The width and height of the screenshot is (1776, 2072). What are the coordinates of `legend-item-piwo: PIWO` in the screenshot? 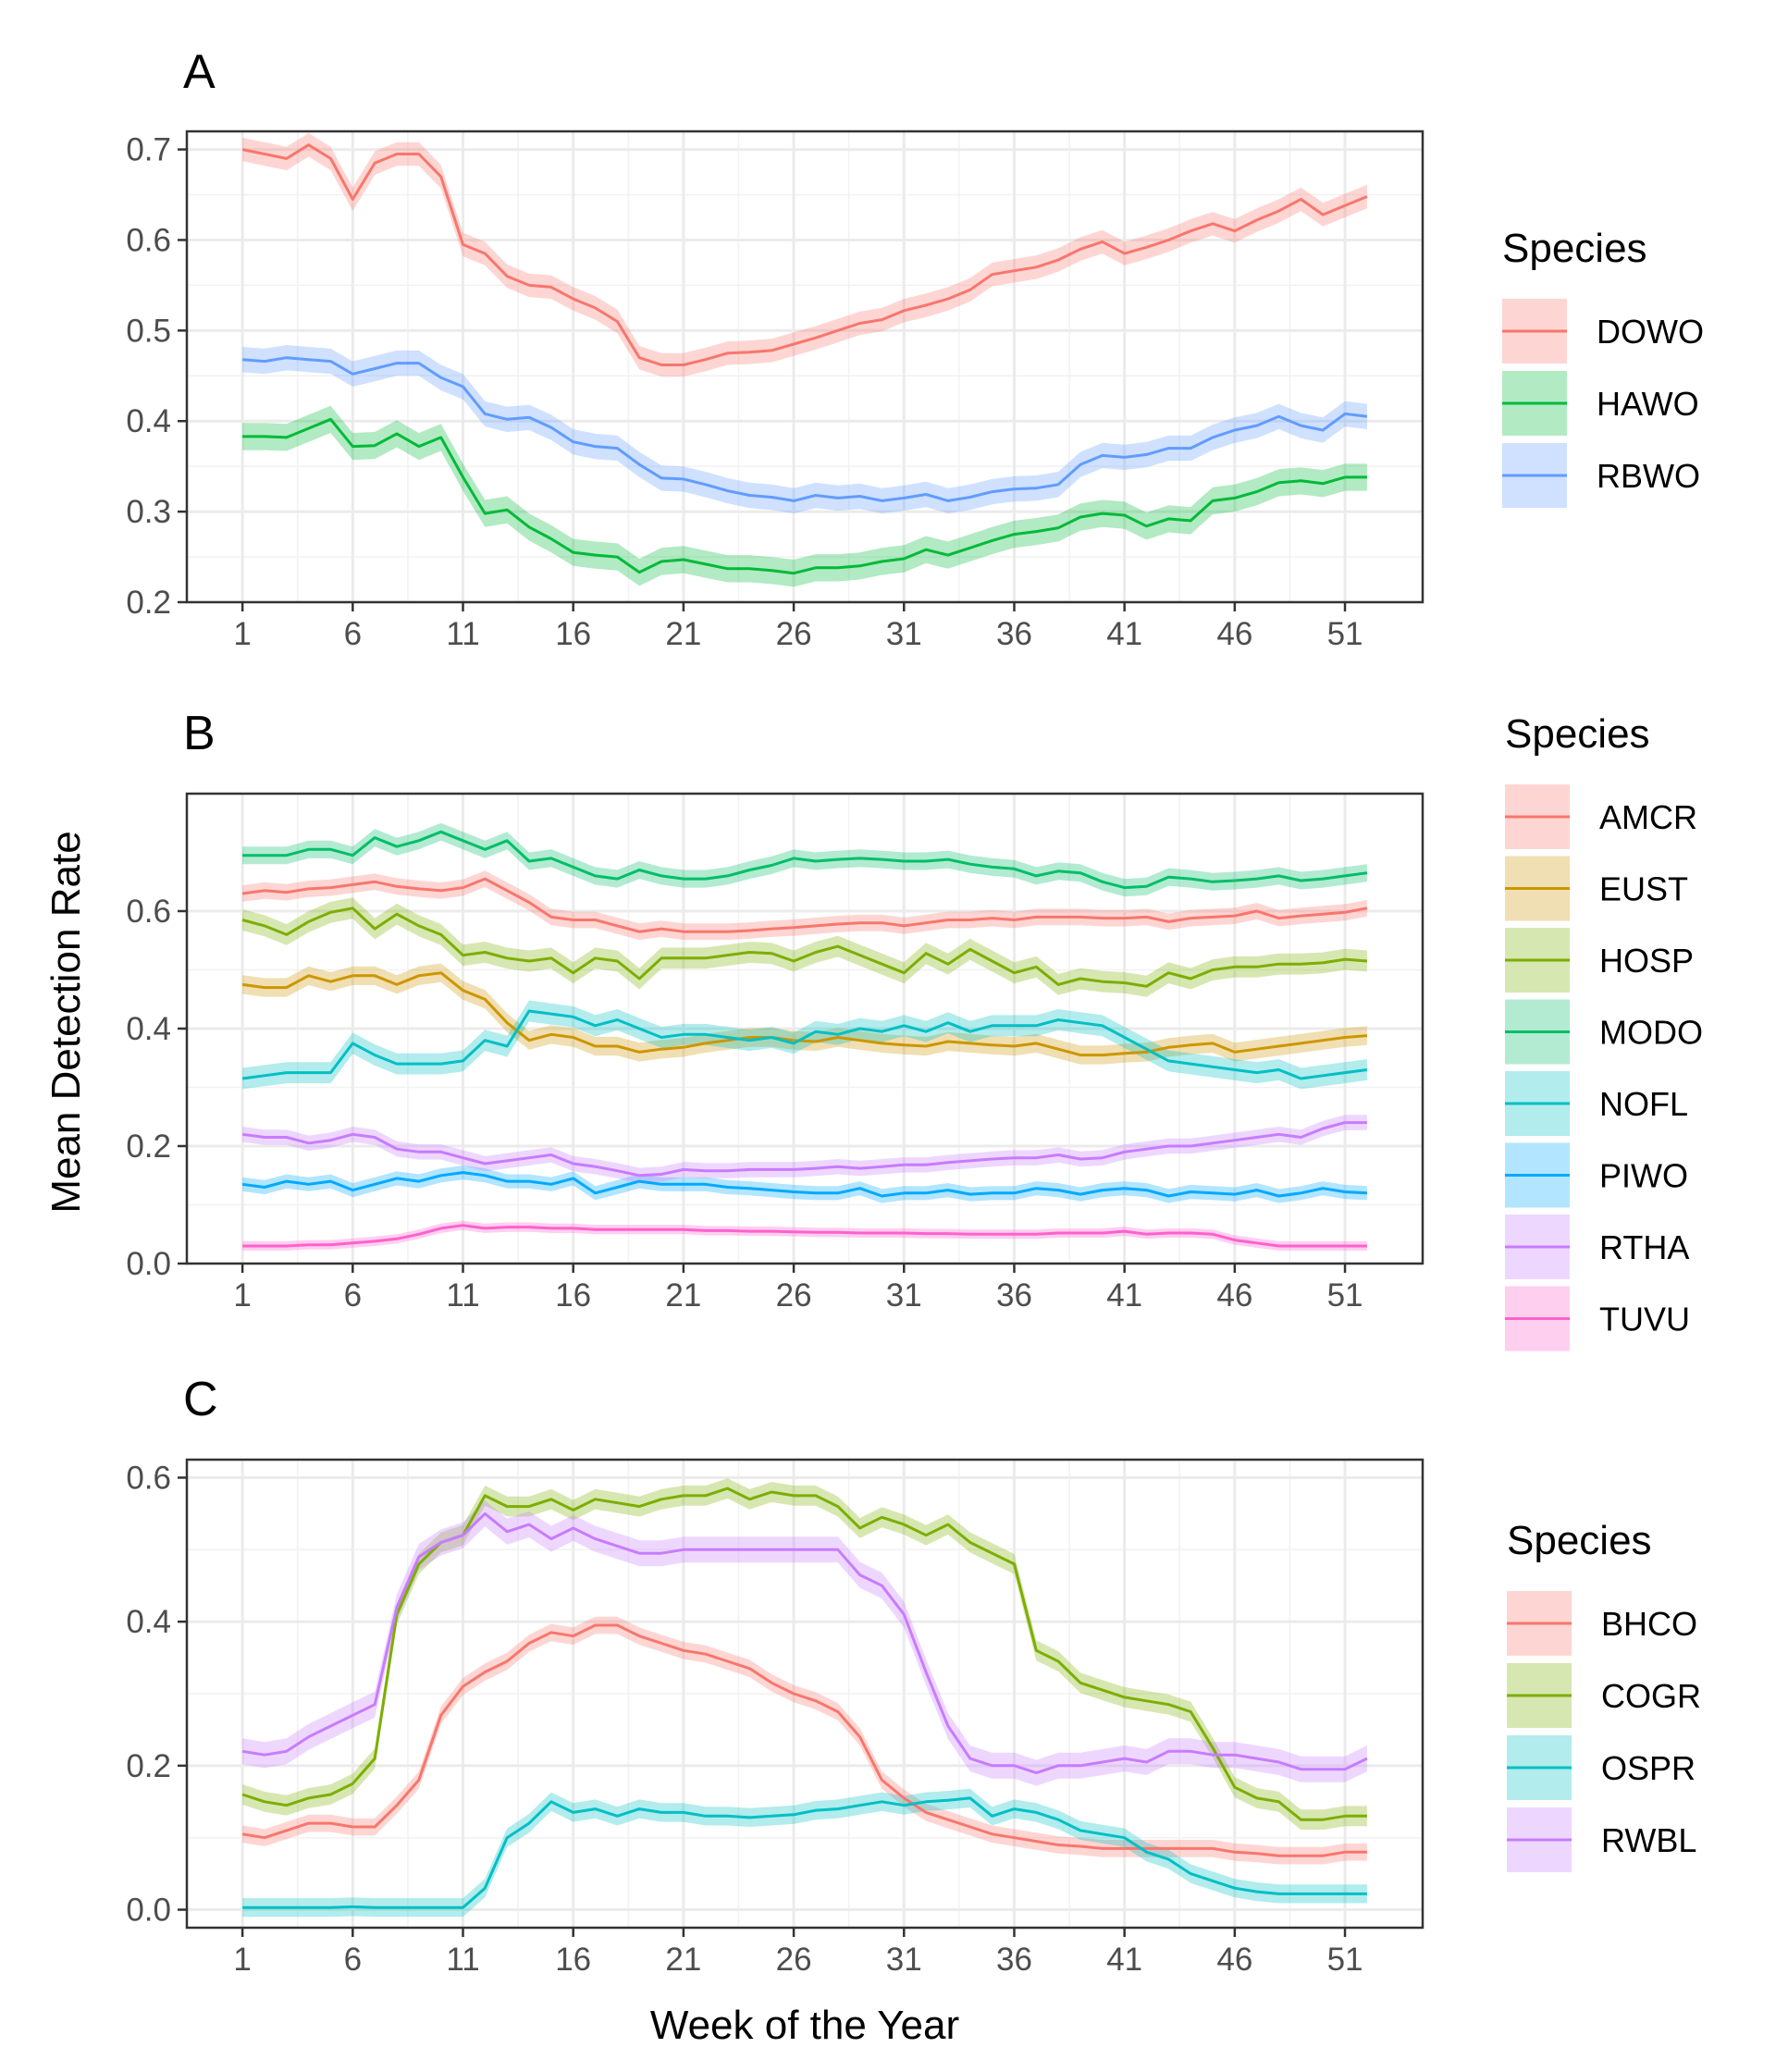 It's located at (1597, 1175).